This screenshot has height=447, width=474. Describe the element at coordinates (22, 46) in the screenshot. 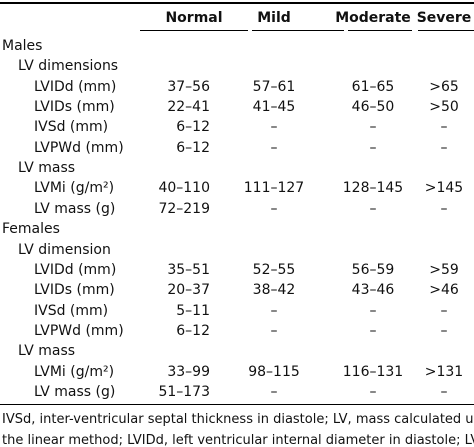

I see `section-title: Males` at that location.